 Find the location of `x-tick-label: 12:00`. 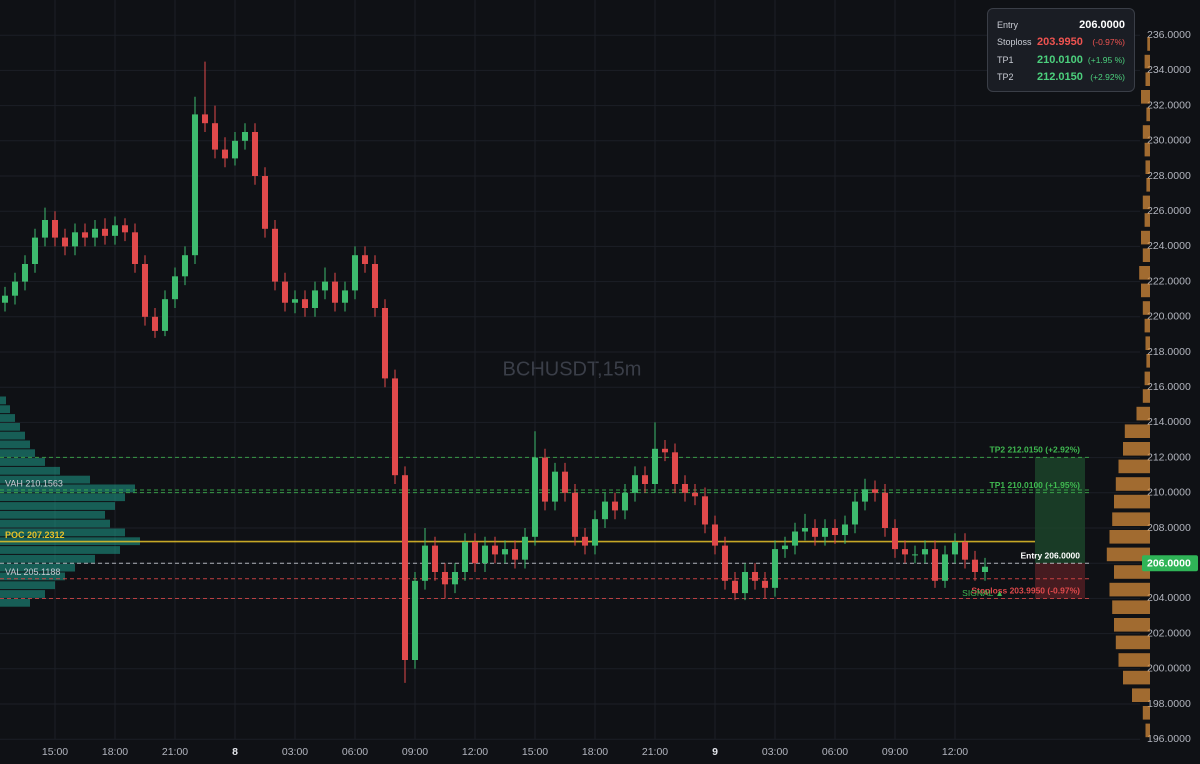

x-tick-label: 12:00 is located at coordinates (475, 752).